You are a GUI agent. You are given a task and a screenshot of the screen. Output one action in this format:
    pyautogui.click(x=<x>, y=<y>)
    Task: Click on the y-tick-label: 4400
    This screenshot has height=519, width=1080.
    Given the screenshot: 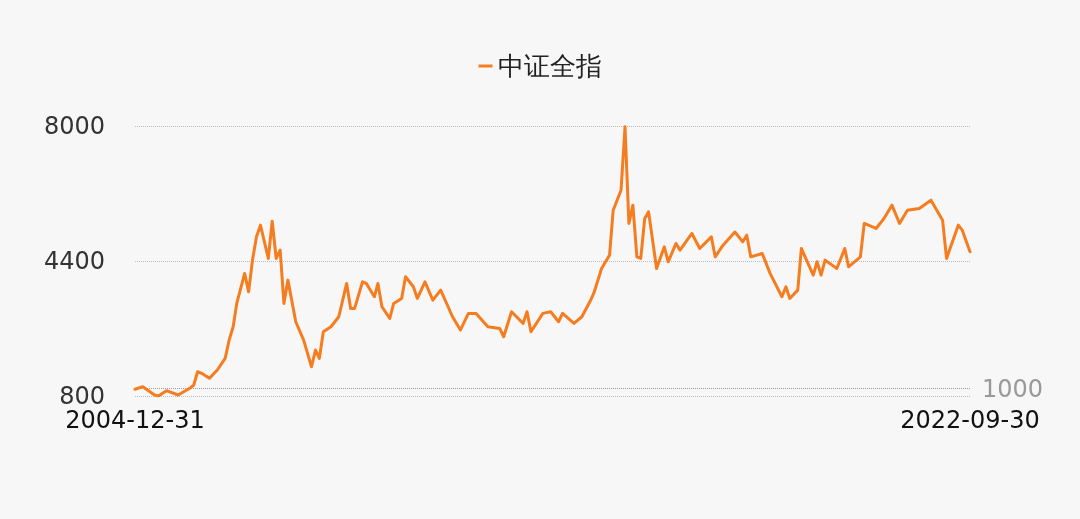 What is the action you would take?
    pyautogui.click(x=74, y=261)
    